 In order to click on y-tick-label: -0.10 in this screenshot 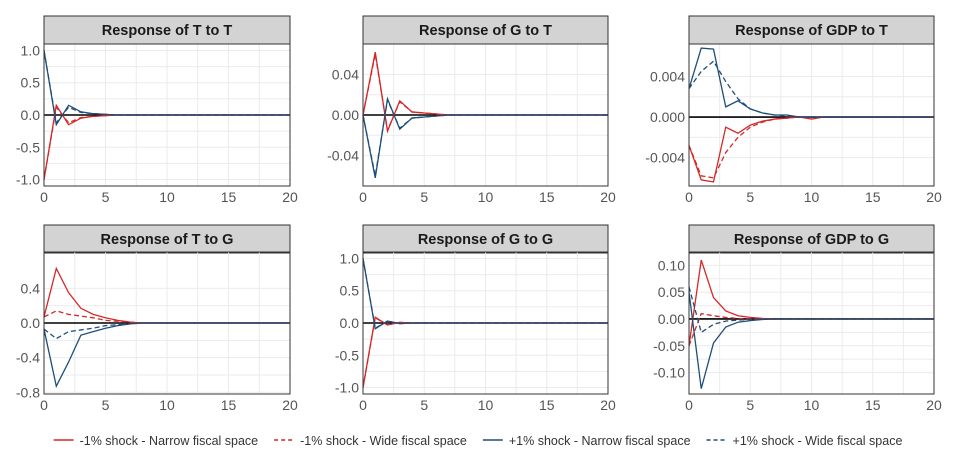, I will do `click(669, 373)`.